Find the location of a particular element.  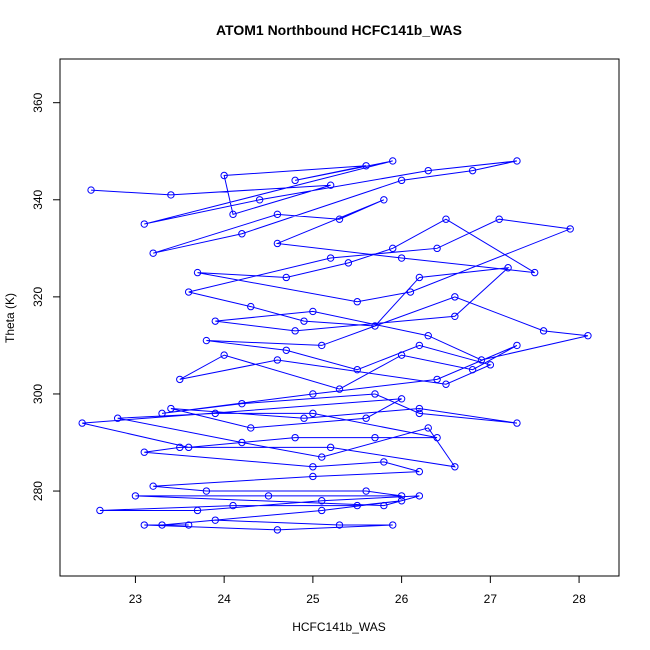

x-tick-label: 27 is located at coordinates (491, 599).